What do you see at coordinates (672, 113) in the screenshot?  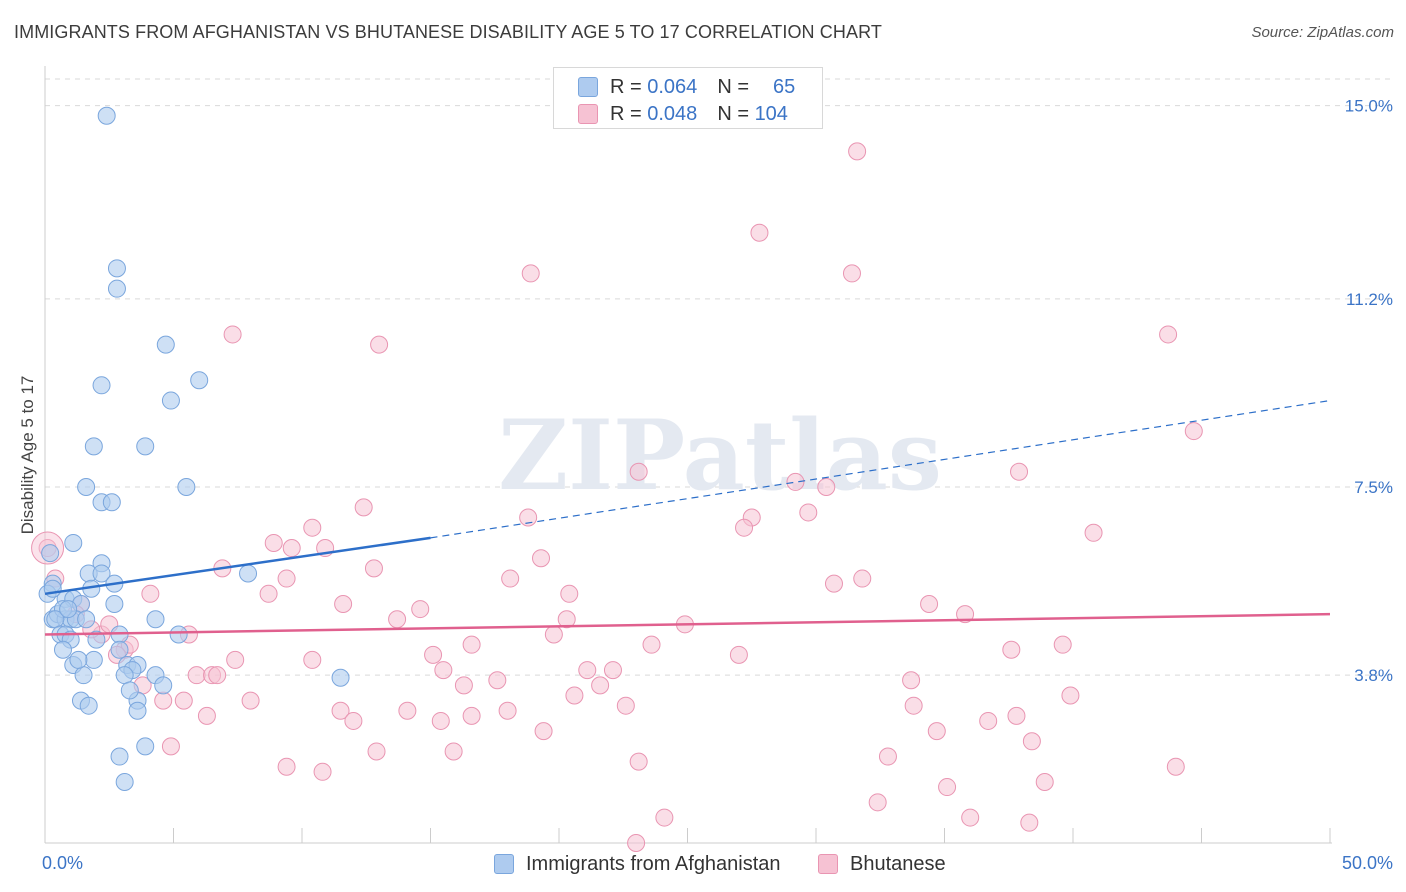 I see `r-value: 0.048` at bounding box center [672, 113].